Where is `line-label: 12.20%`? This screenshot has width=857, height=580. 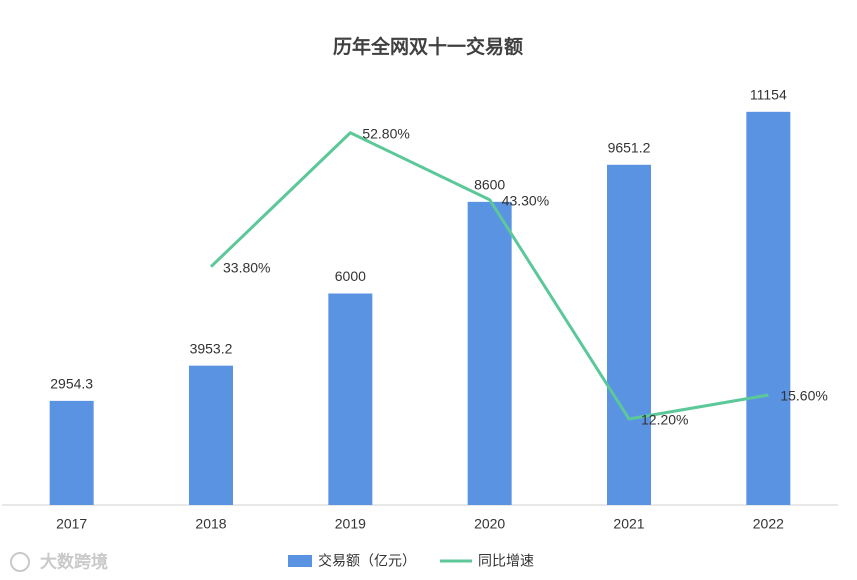
line-label: 12.20% is located at coordinates (664, 420).